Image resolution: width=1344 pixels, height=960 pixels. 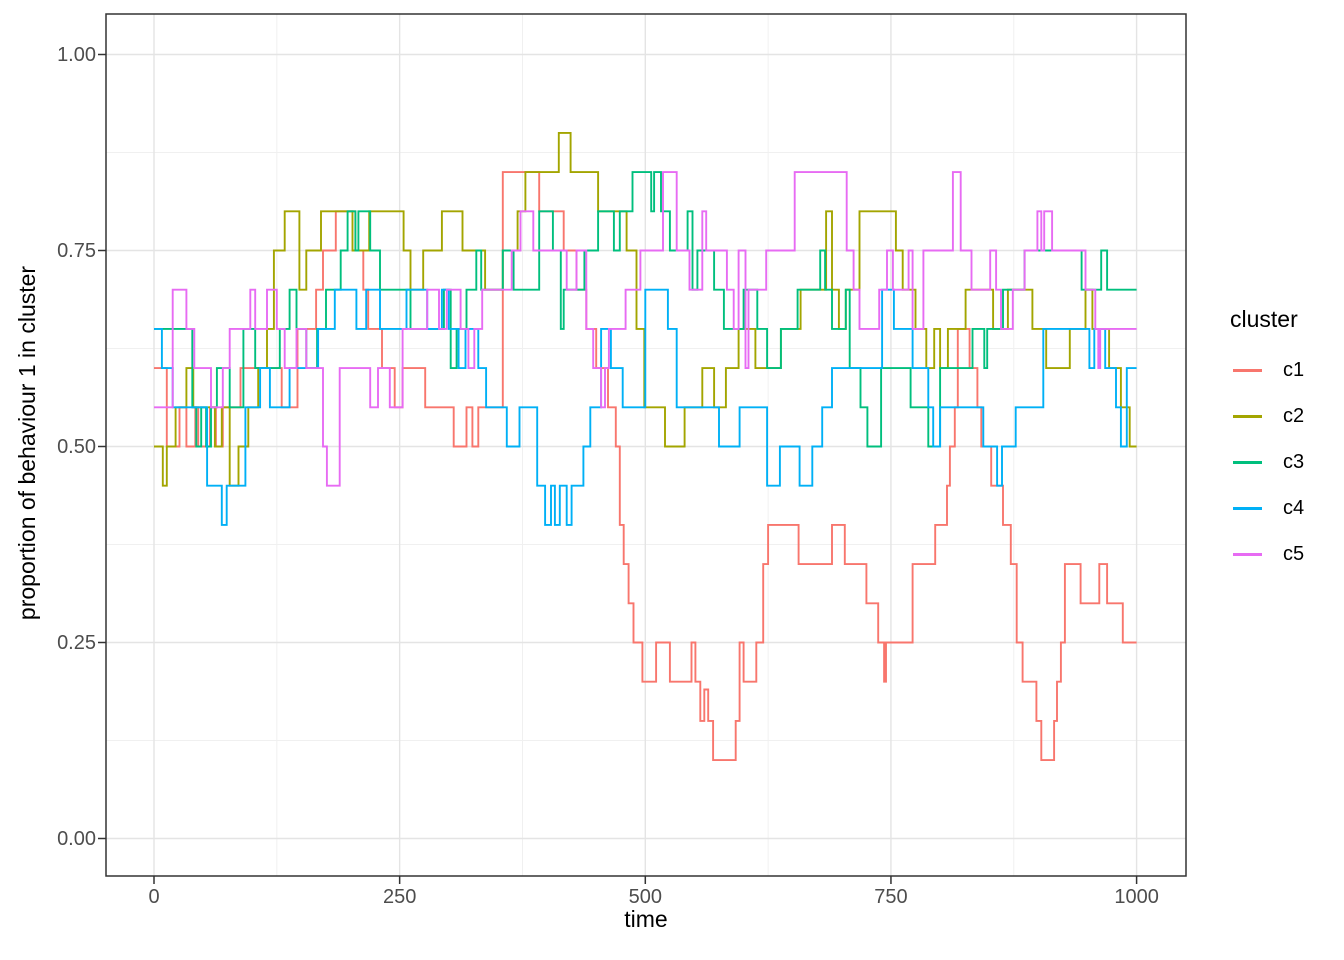 I want to click on legend-label-c1: c1, so click(x=1294, y=369).